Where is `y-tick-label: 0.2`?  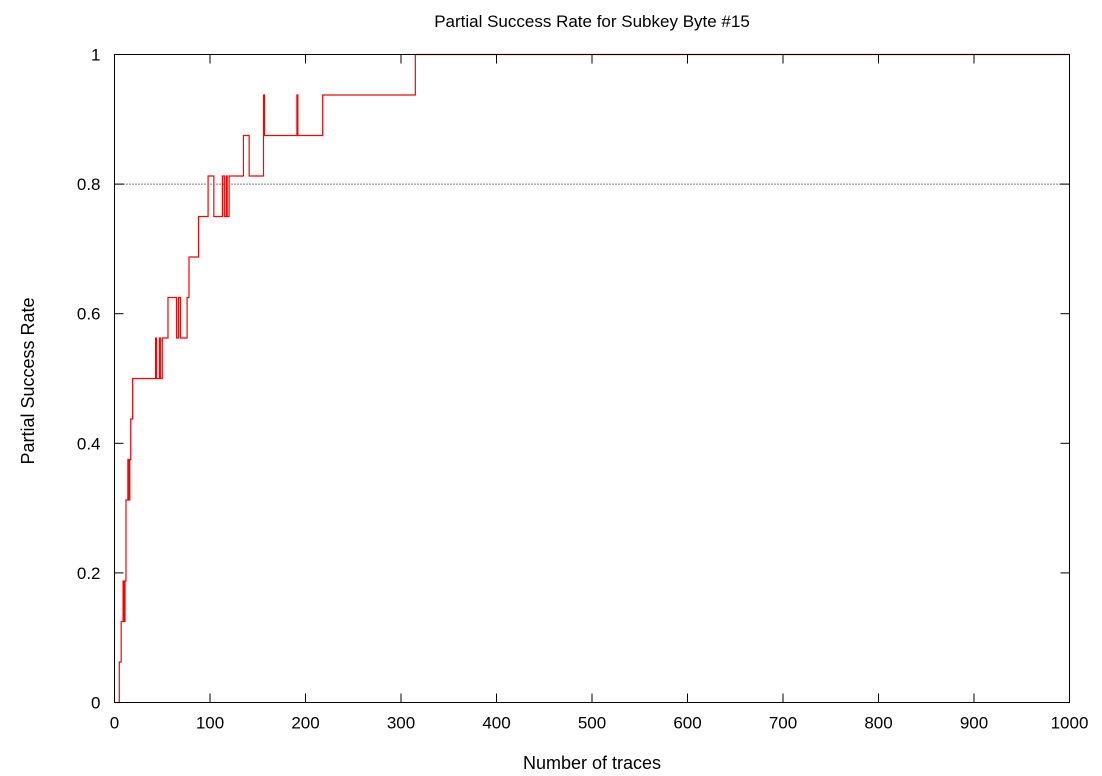
y-tick-label: 0.2 is located at coordinates (89, 573).